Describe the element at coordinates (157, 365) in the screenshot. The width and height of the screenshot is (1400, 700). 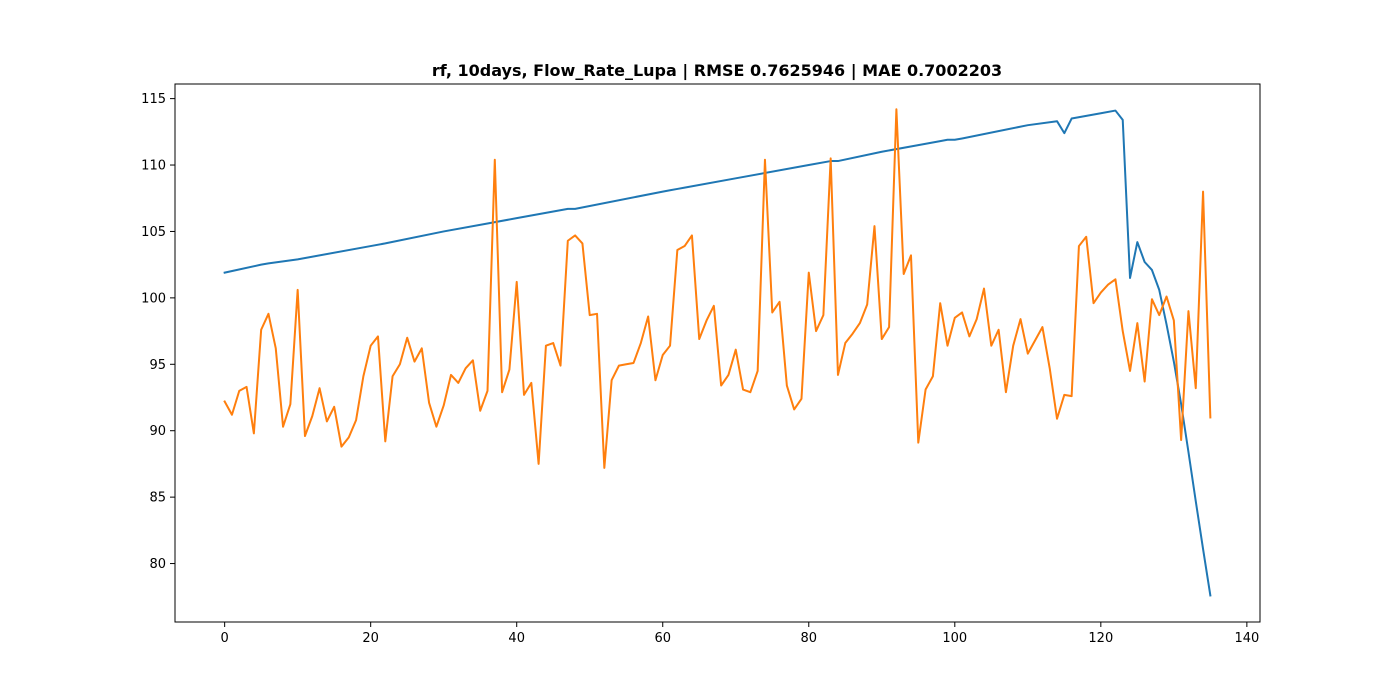
I see `y-tick-label: 95` at that location.